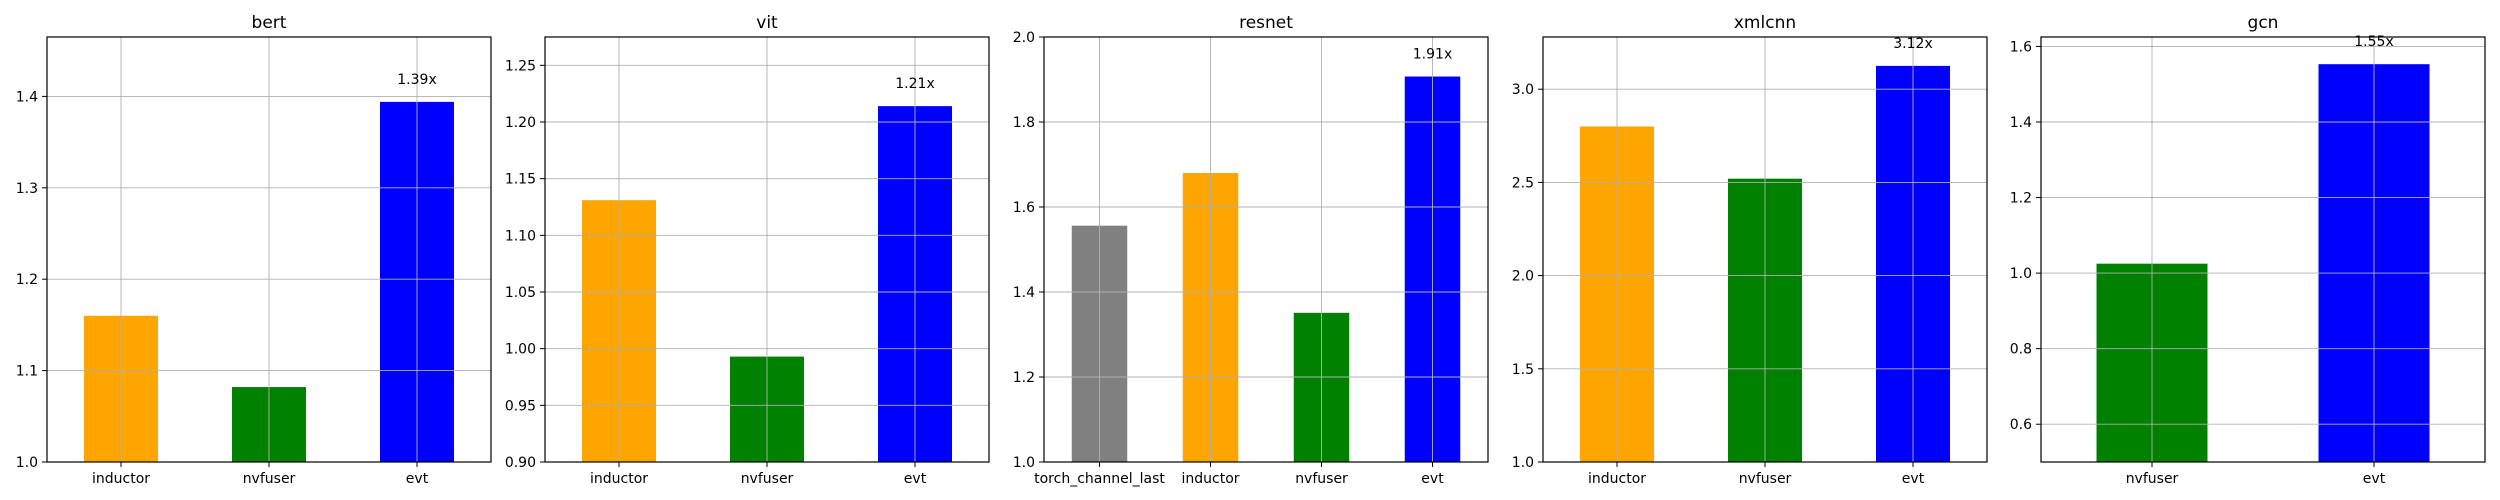  What do you see at coordinates (1266, 23) in the screenshot?
I see `chart-title: resnet` at bounding box center [1266, 23].